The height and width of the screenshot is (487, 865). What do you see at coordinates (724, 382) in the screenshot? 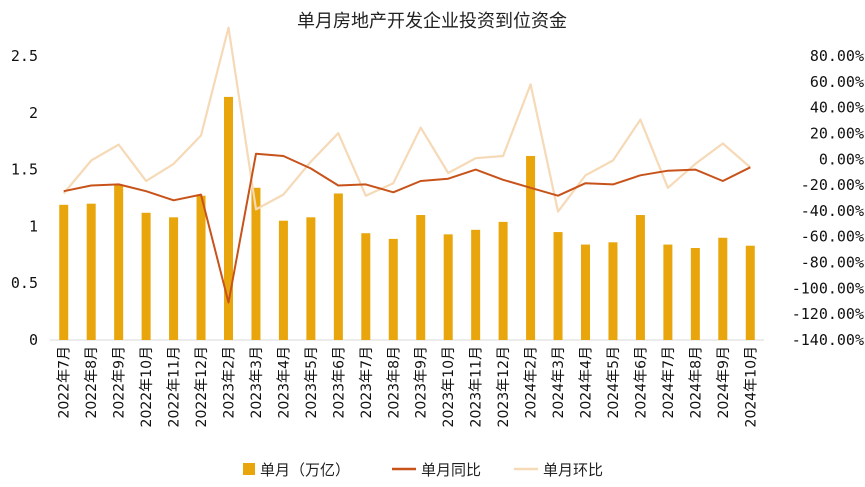
I see `x-tick-label: 2024年9月` at bounding box center [724, 382].